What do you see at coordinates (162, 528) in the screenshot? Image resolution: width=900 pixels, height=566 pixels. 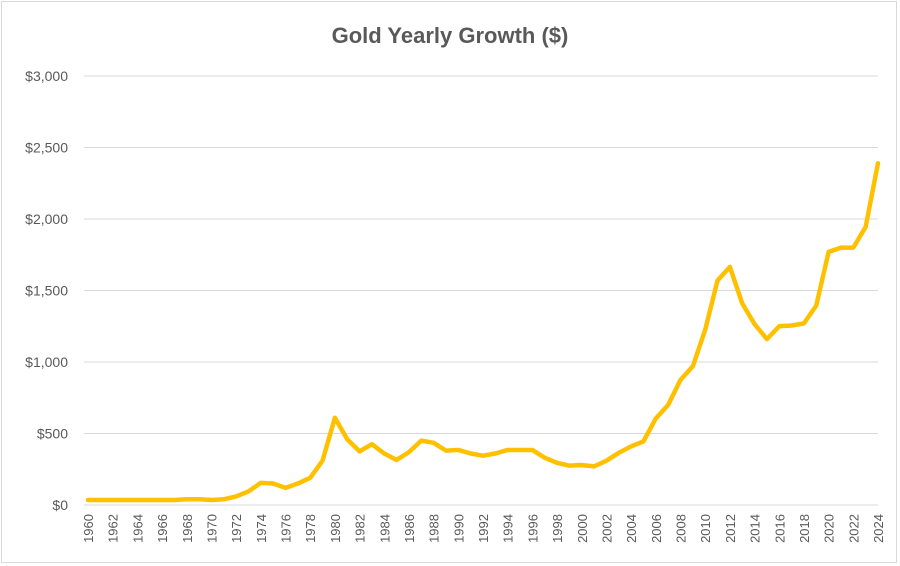 I see `x-tick-label: 1966` at bounding box center [162, 528].